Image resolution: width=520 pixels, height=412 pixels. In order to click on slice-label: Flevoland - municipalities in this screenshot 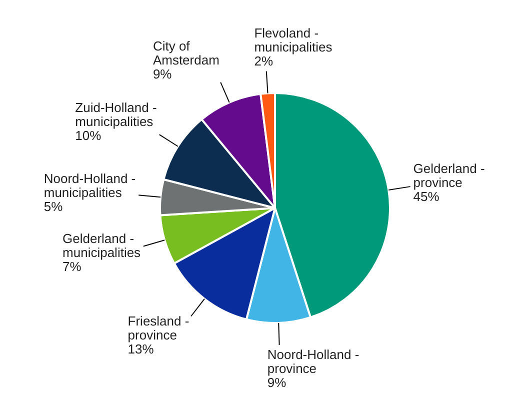, I will do `click(293, 39)`.